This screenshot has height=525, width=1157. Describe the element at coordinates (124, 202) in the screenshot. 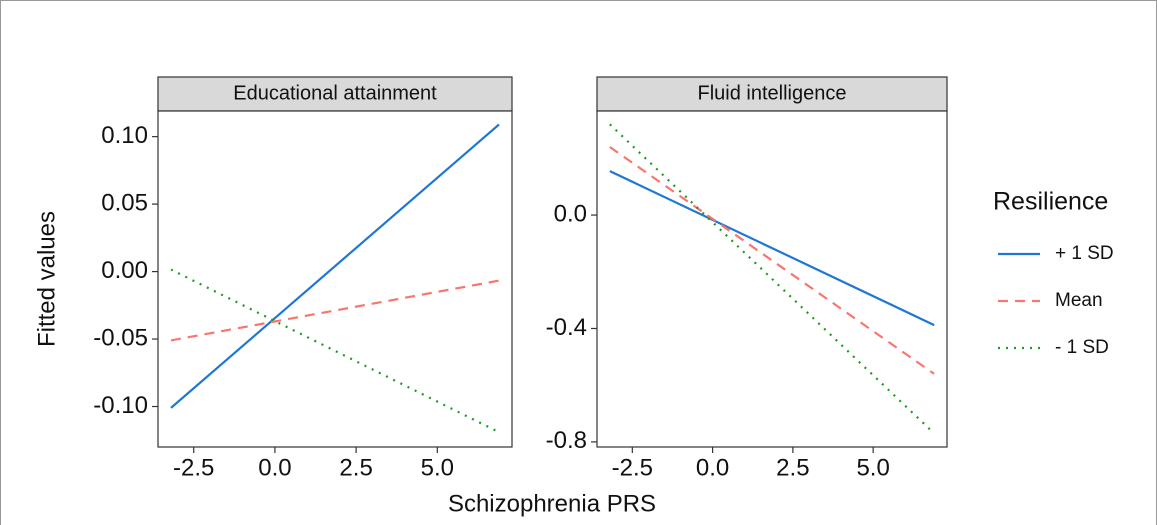

I see `y-tick-label: 0.05` at that location.